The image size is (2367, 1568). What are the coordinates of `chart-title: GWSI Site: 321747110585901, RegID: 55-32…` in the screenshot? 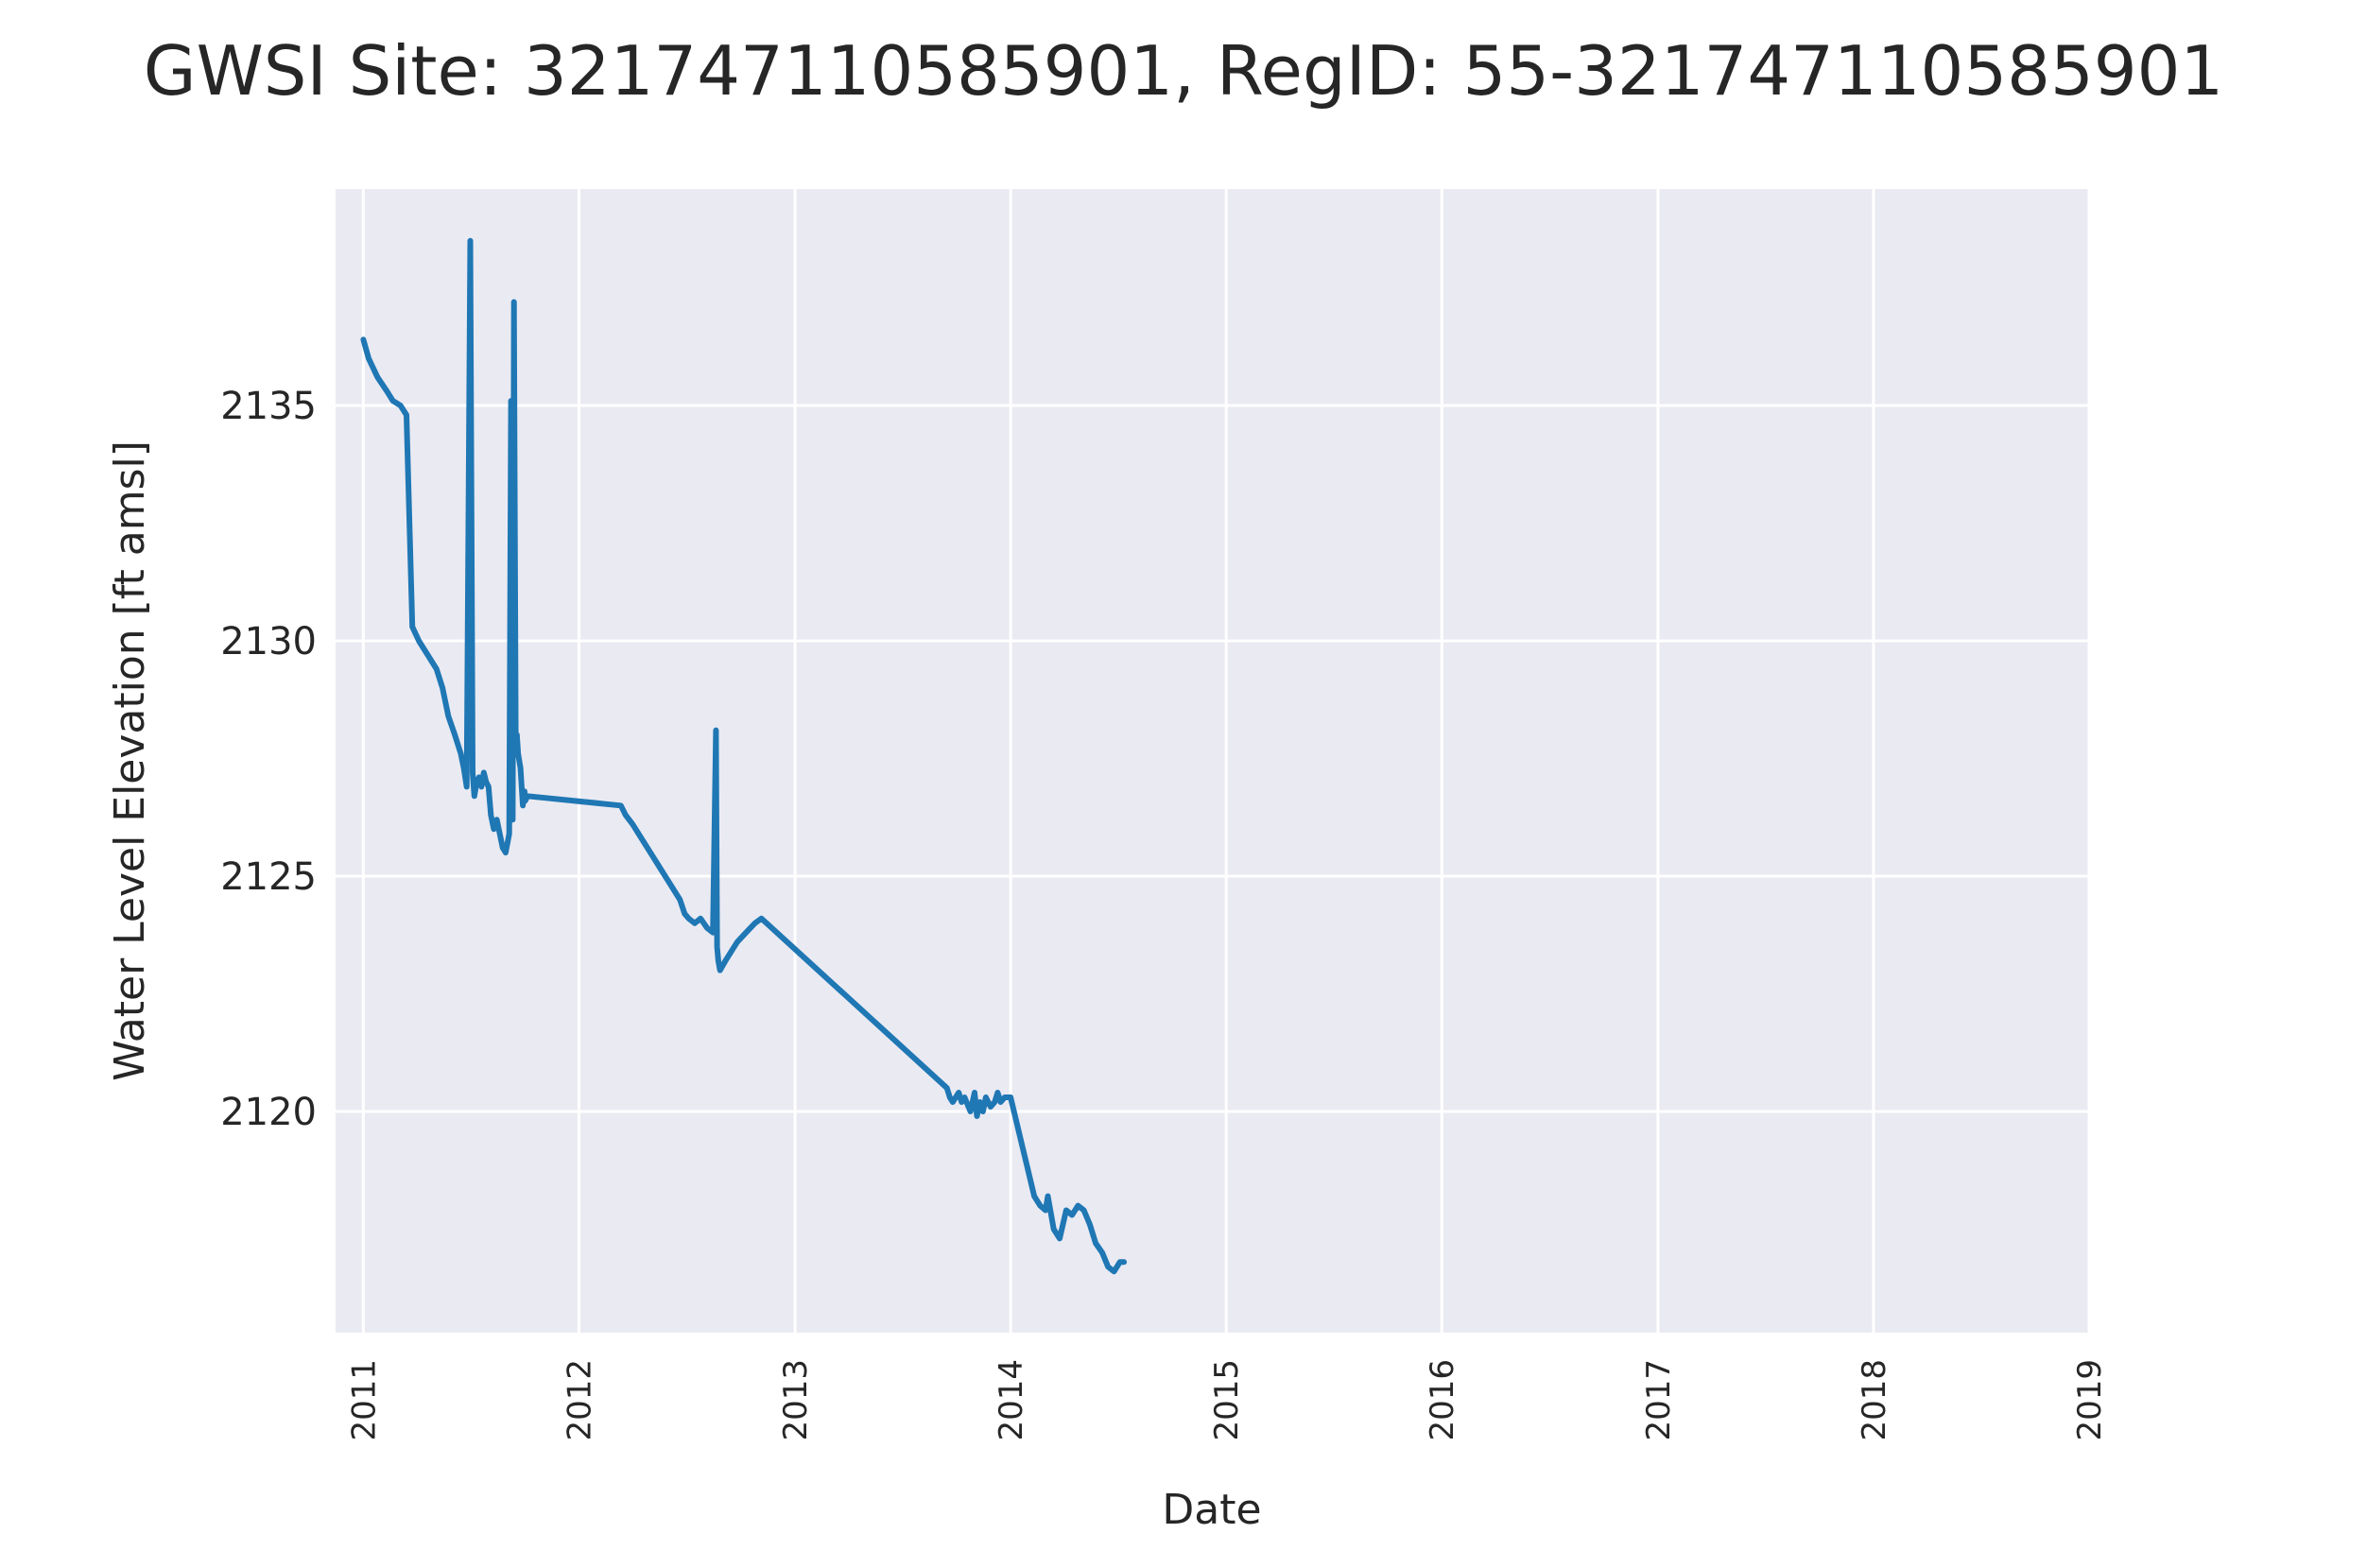 It's located at (1183, 71).